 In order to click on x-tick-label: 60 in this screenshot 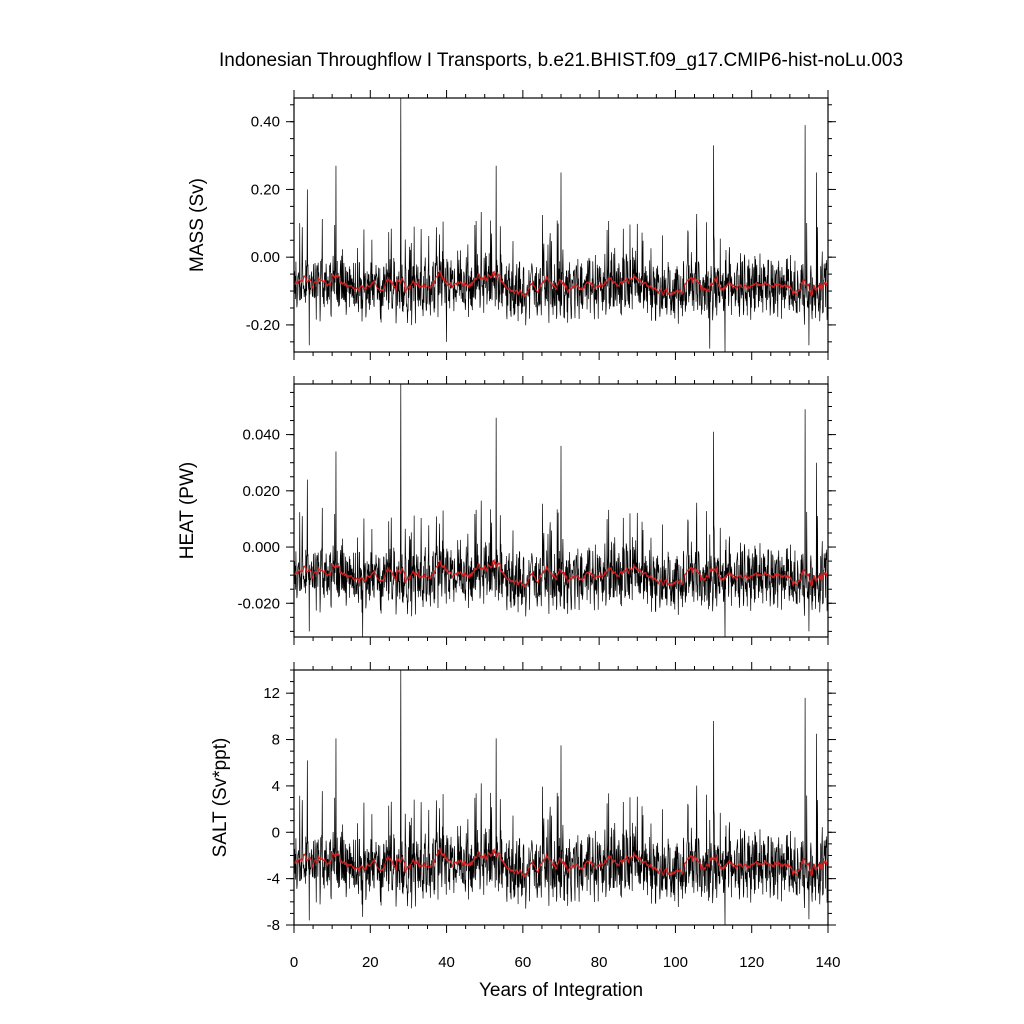, I will do `click(523, 962)`.